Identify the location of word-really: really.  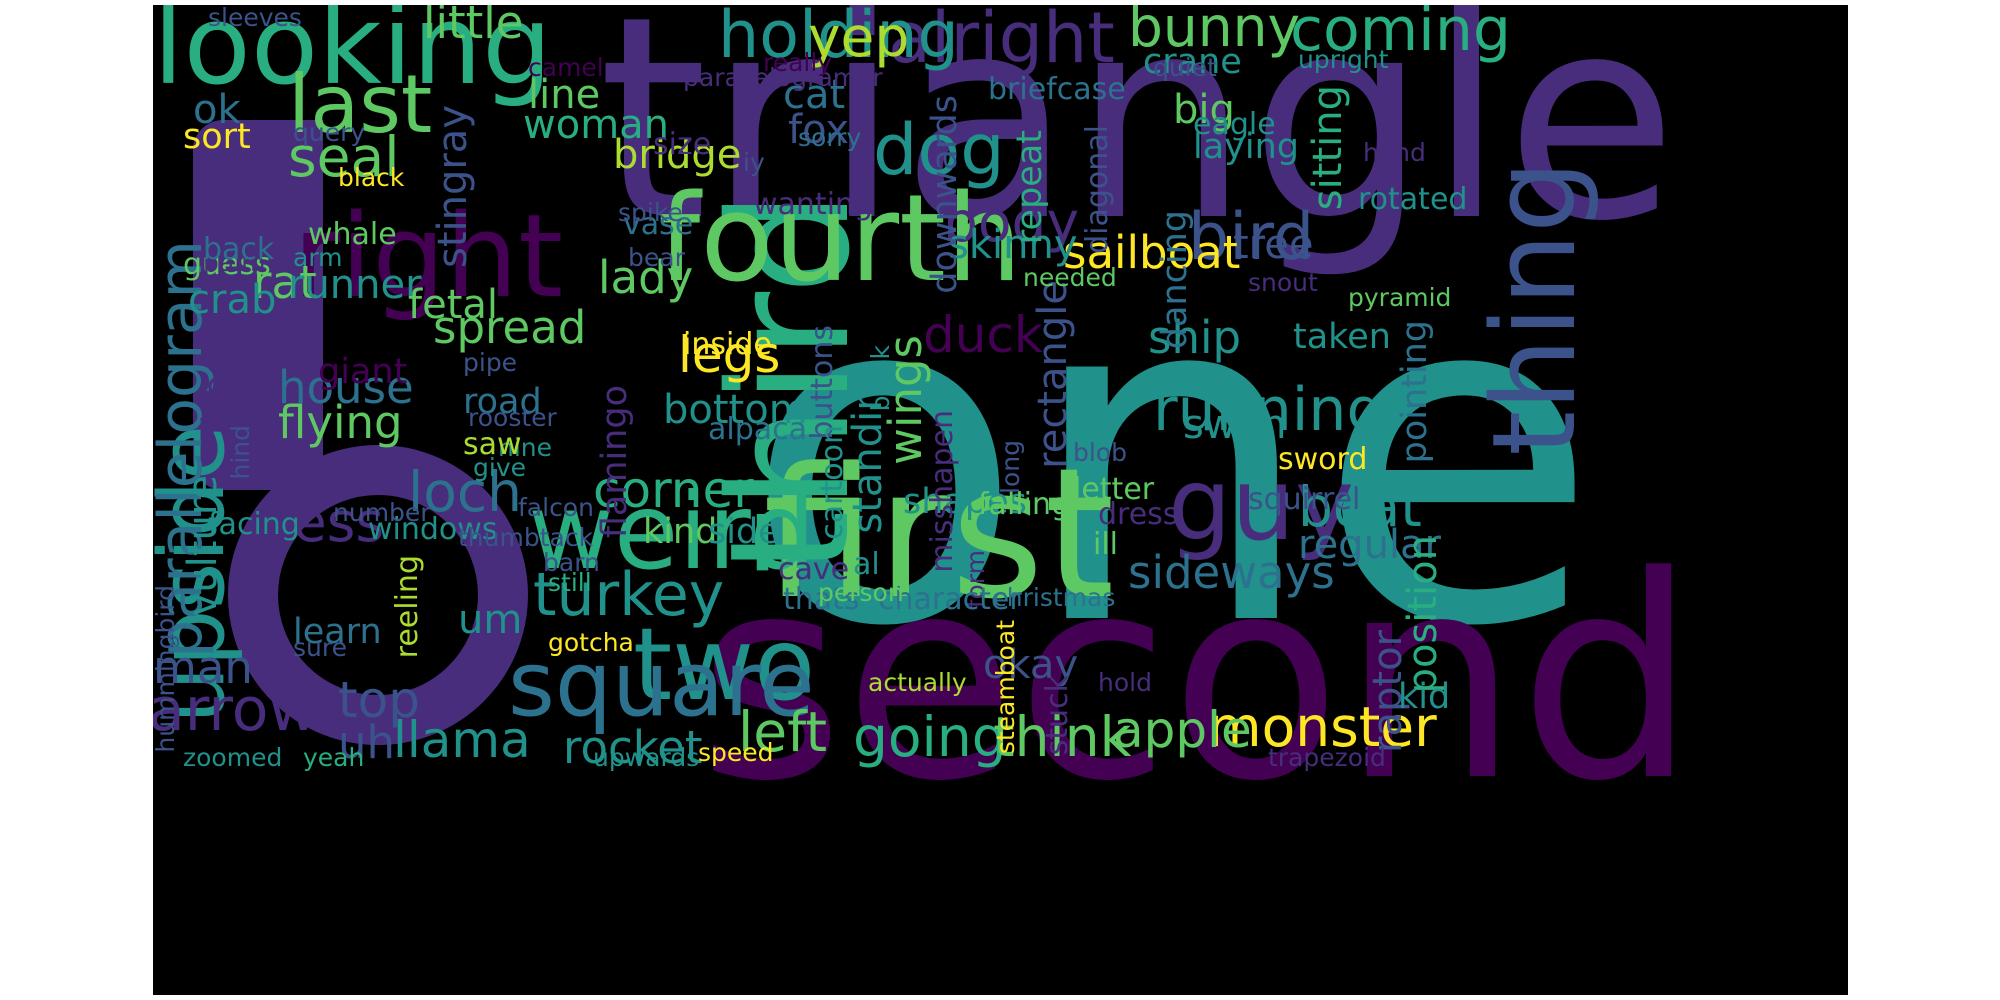
(798, 62).